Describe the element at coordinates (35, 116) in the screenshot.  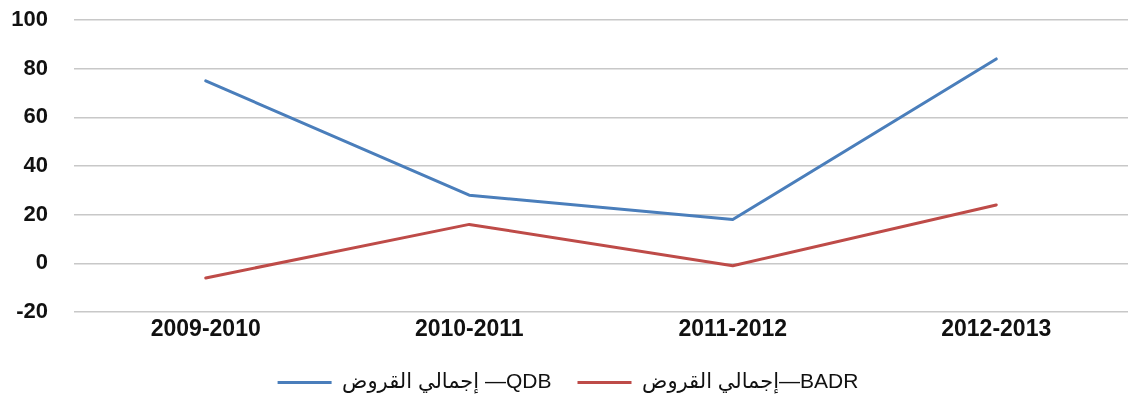
I see `y-tick-label: 60` at that location.